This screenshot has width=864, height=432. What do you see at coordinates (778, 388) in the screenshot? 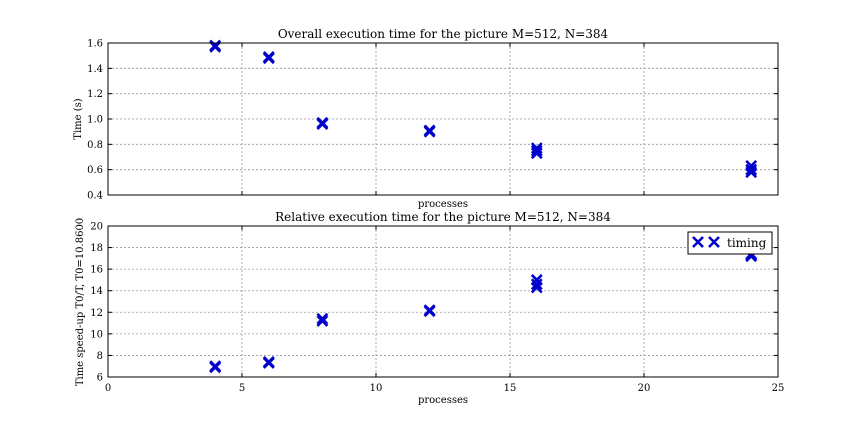
I see `x-tick-label: 25` at bounding box center [778, 388].